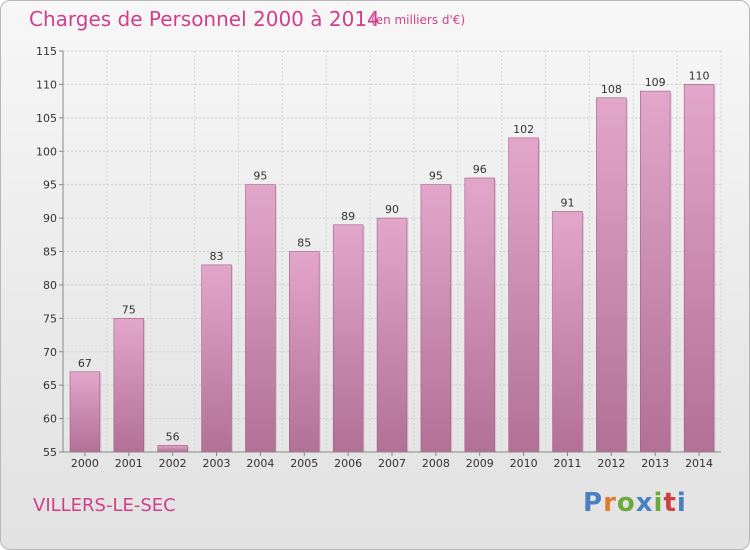 This screenshot has height=550, width=750. What do you see at coordinates (50, 285) in the screenshot?
I see `y-tick-label: 80` at bounding box center [50, 285].